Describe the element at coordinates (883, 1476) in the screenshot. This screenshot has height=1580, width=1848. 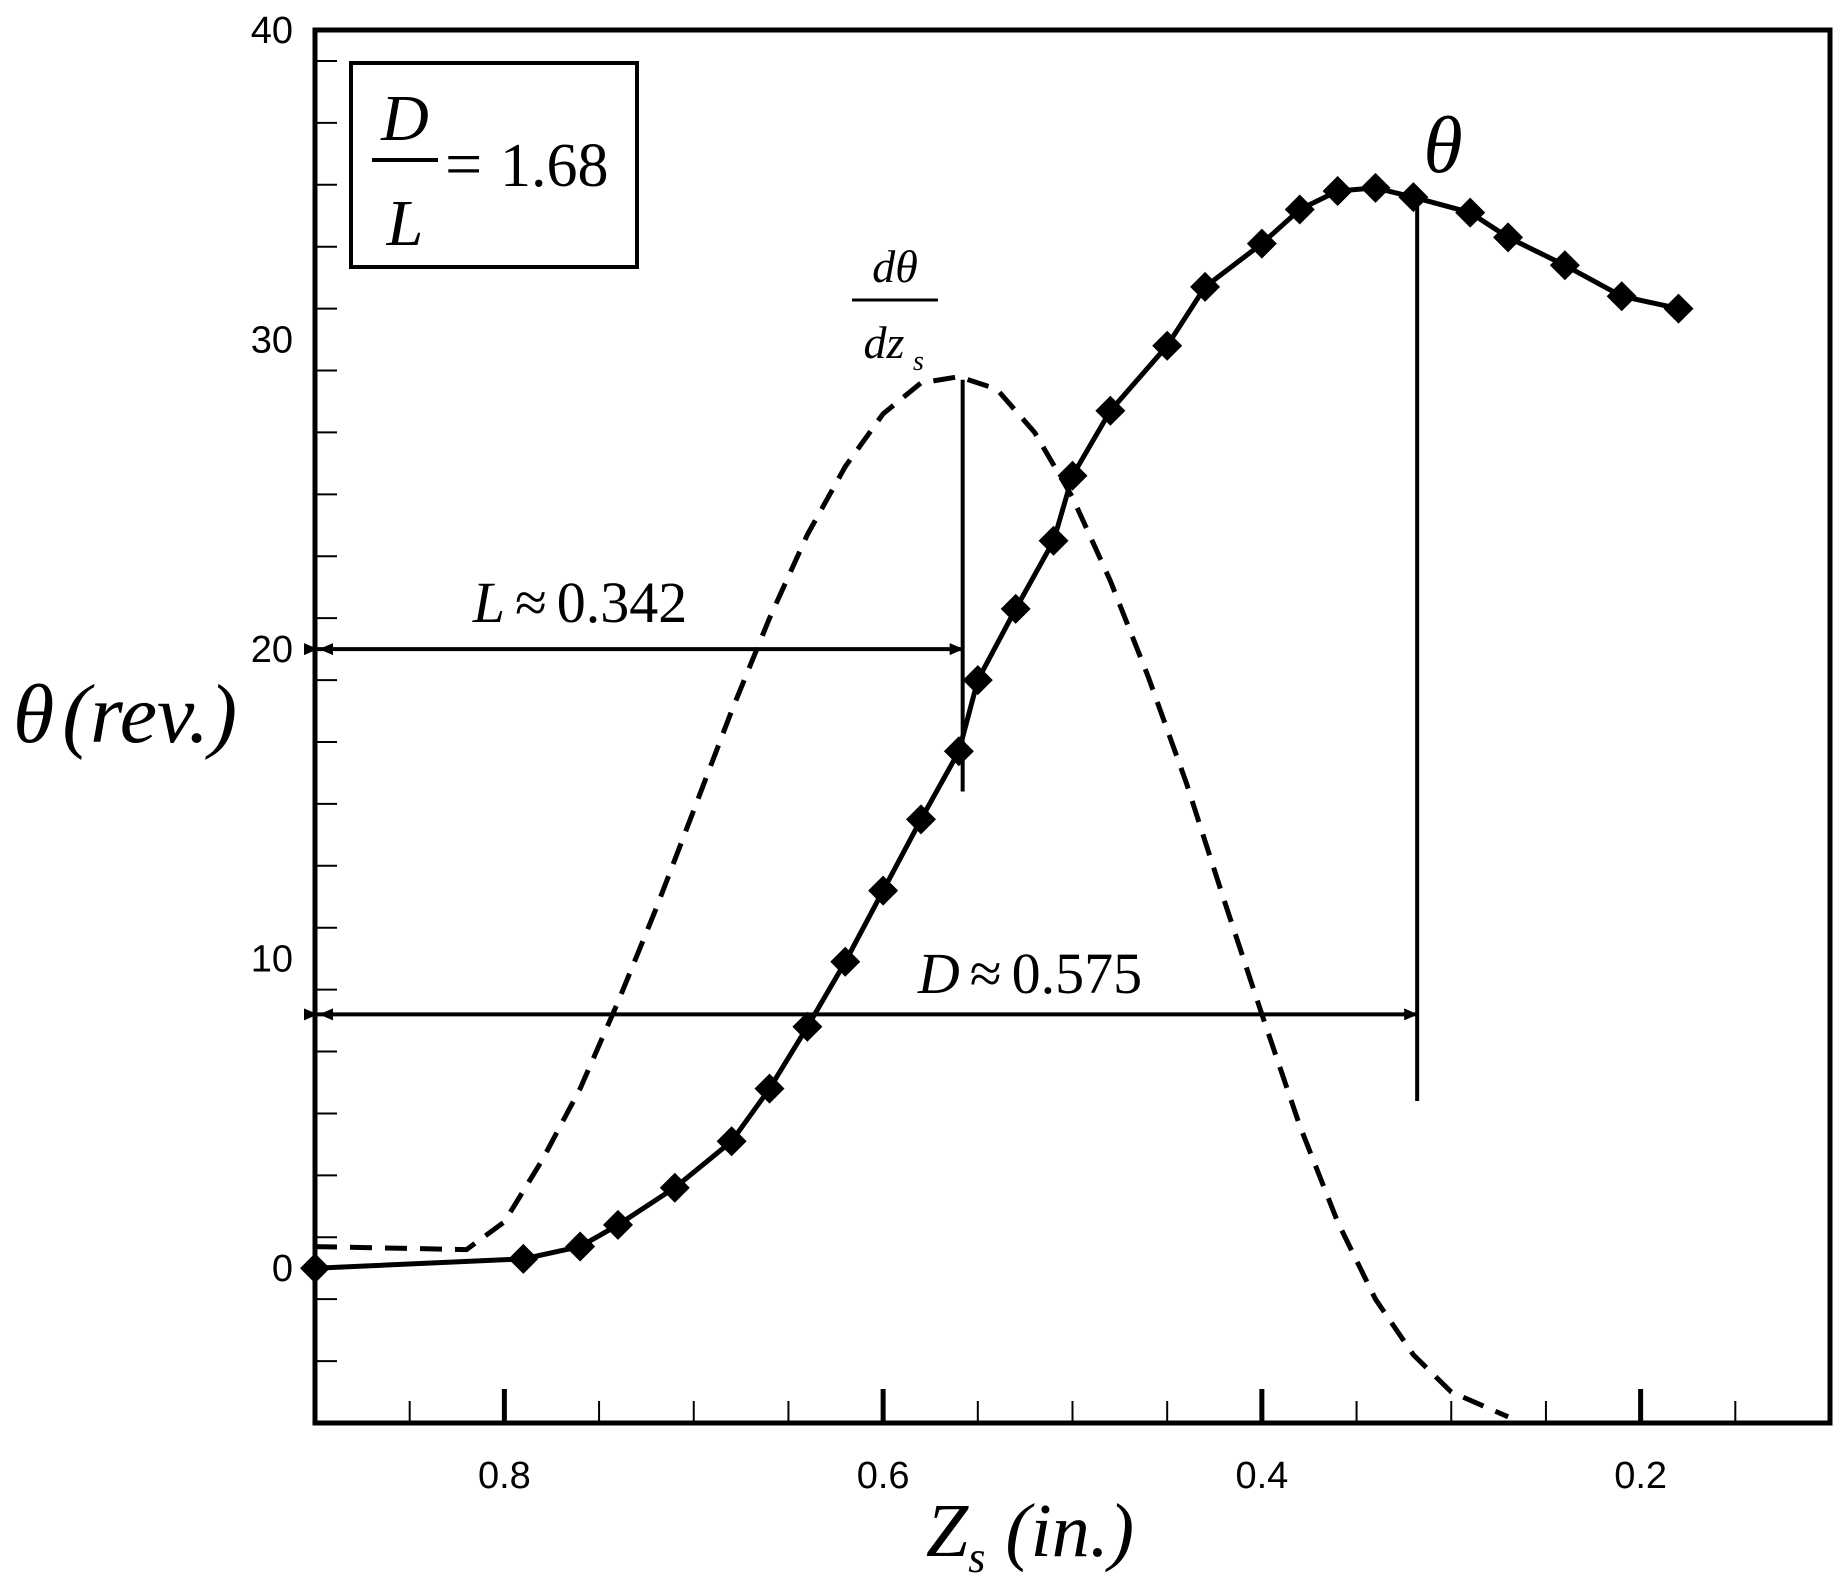
I see `x-tick-label: 0.6` at that location.